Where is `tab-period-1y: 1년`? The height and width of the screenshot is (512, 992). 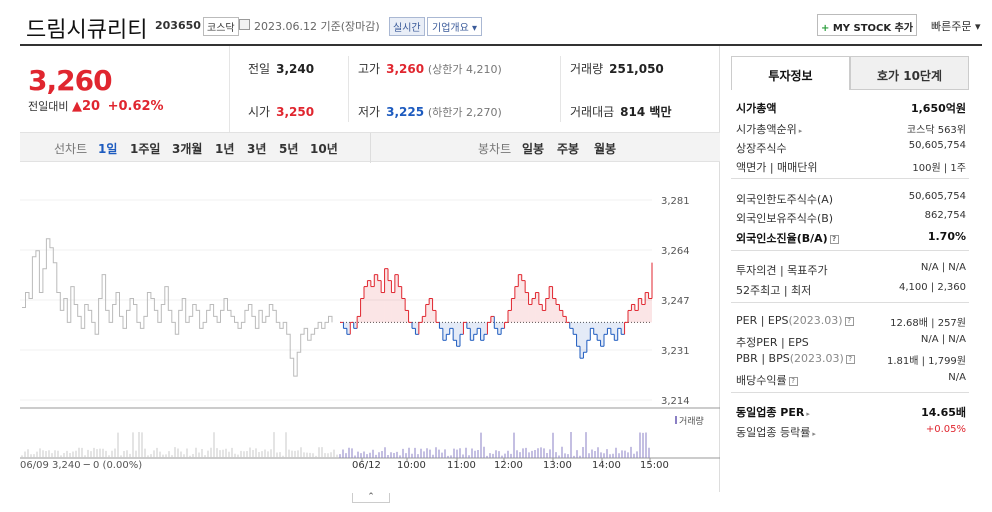 tab-period-1y: 1년 is located at coordinates (225, 149).